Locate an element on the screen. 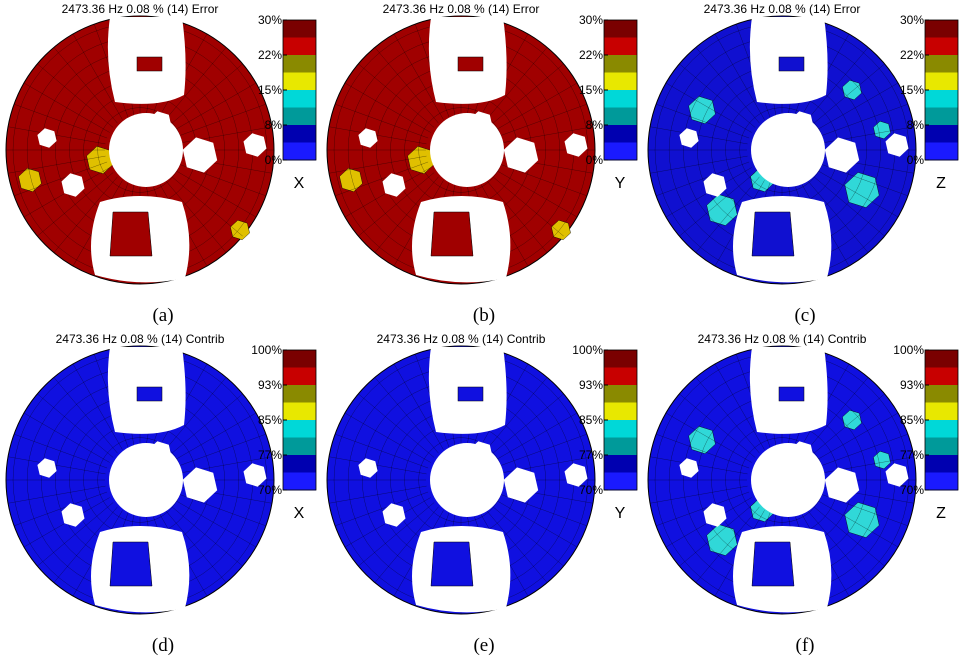 The image size is (963, 663). patch is located at coordinates (722, 210).